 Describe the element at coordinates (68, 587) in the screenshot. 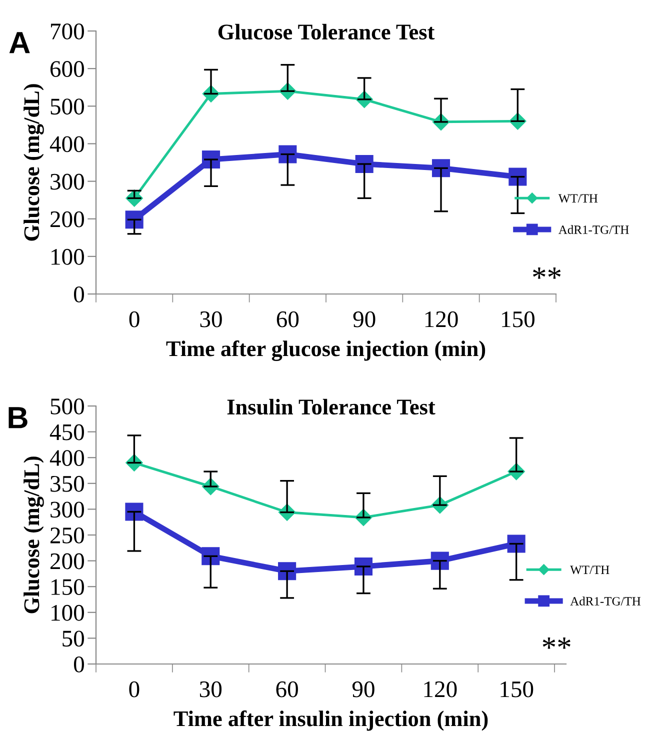

I see `y-tick-label: 150` at that location.